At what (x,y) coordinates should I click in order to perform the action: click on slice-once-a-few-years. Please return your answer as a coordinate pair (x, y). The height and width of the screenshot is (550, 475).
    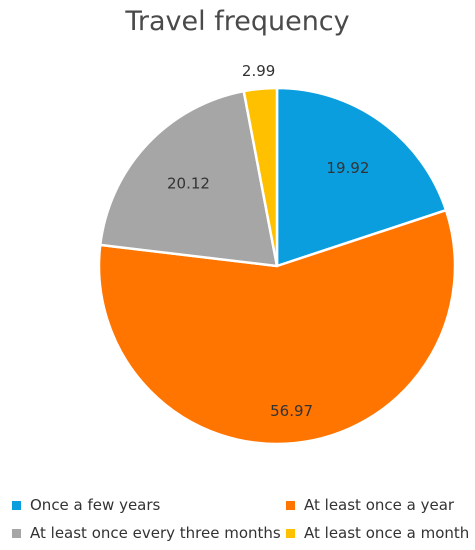
    Looking at the image, I should click on (361, 177).